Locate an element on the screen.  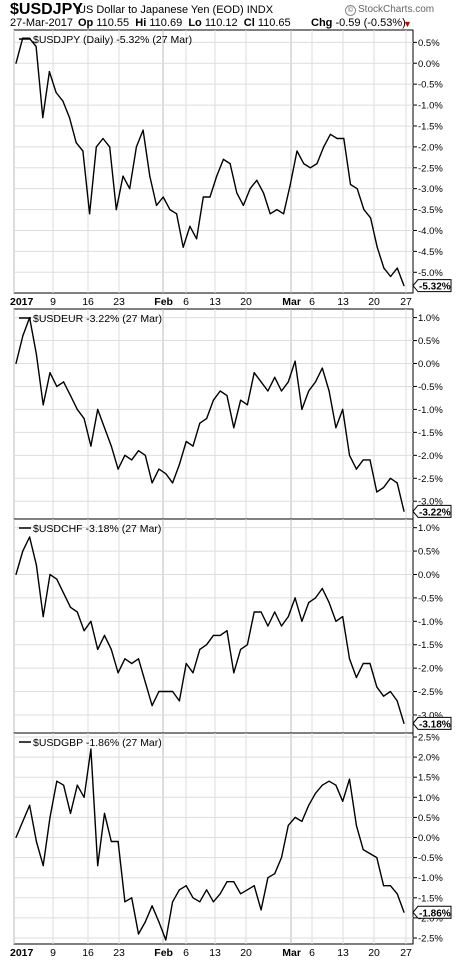
last-value-label: -3.22% is located at coordinates (435, 512).